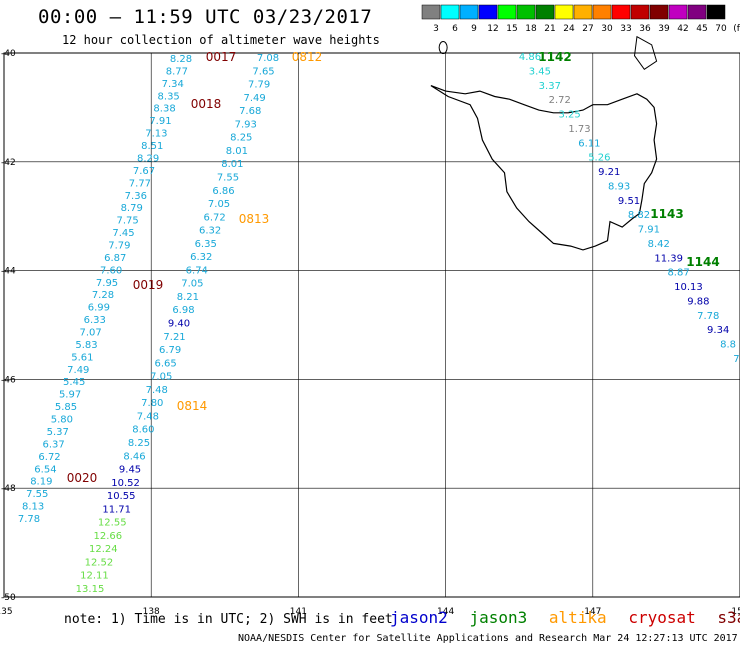 This screenshot has width=740, height=650. I want to click on wave-height-label: 6.37, so click(54, 444).